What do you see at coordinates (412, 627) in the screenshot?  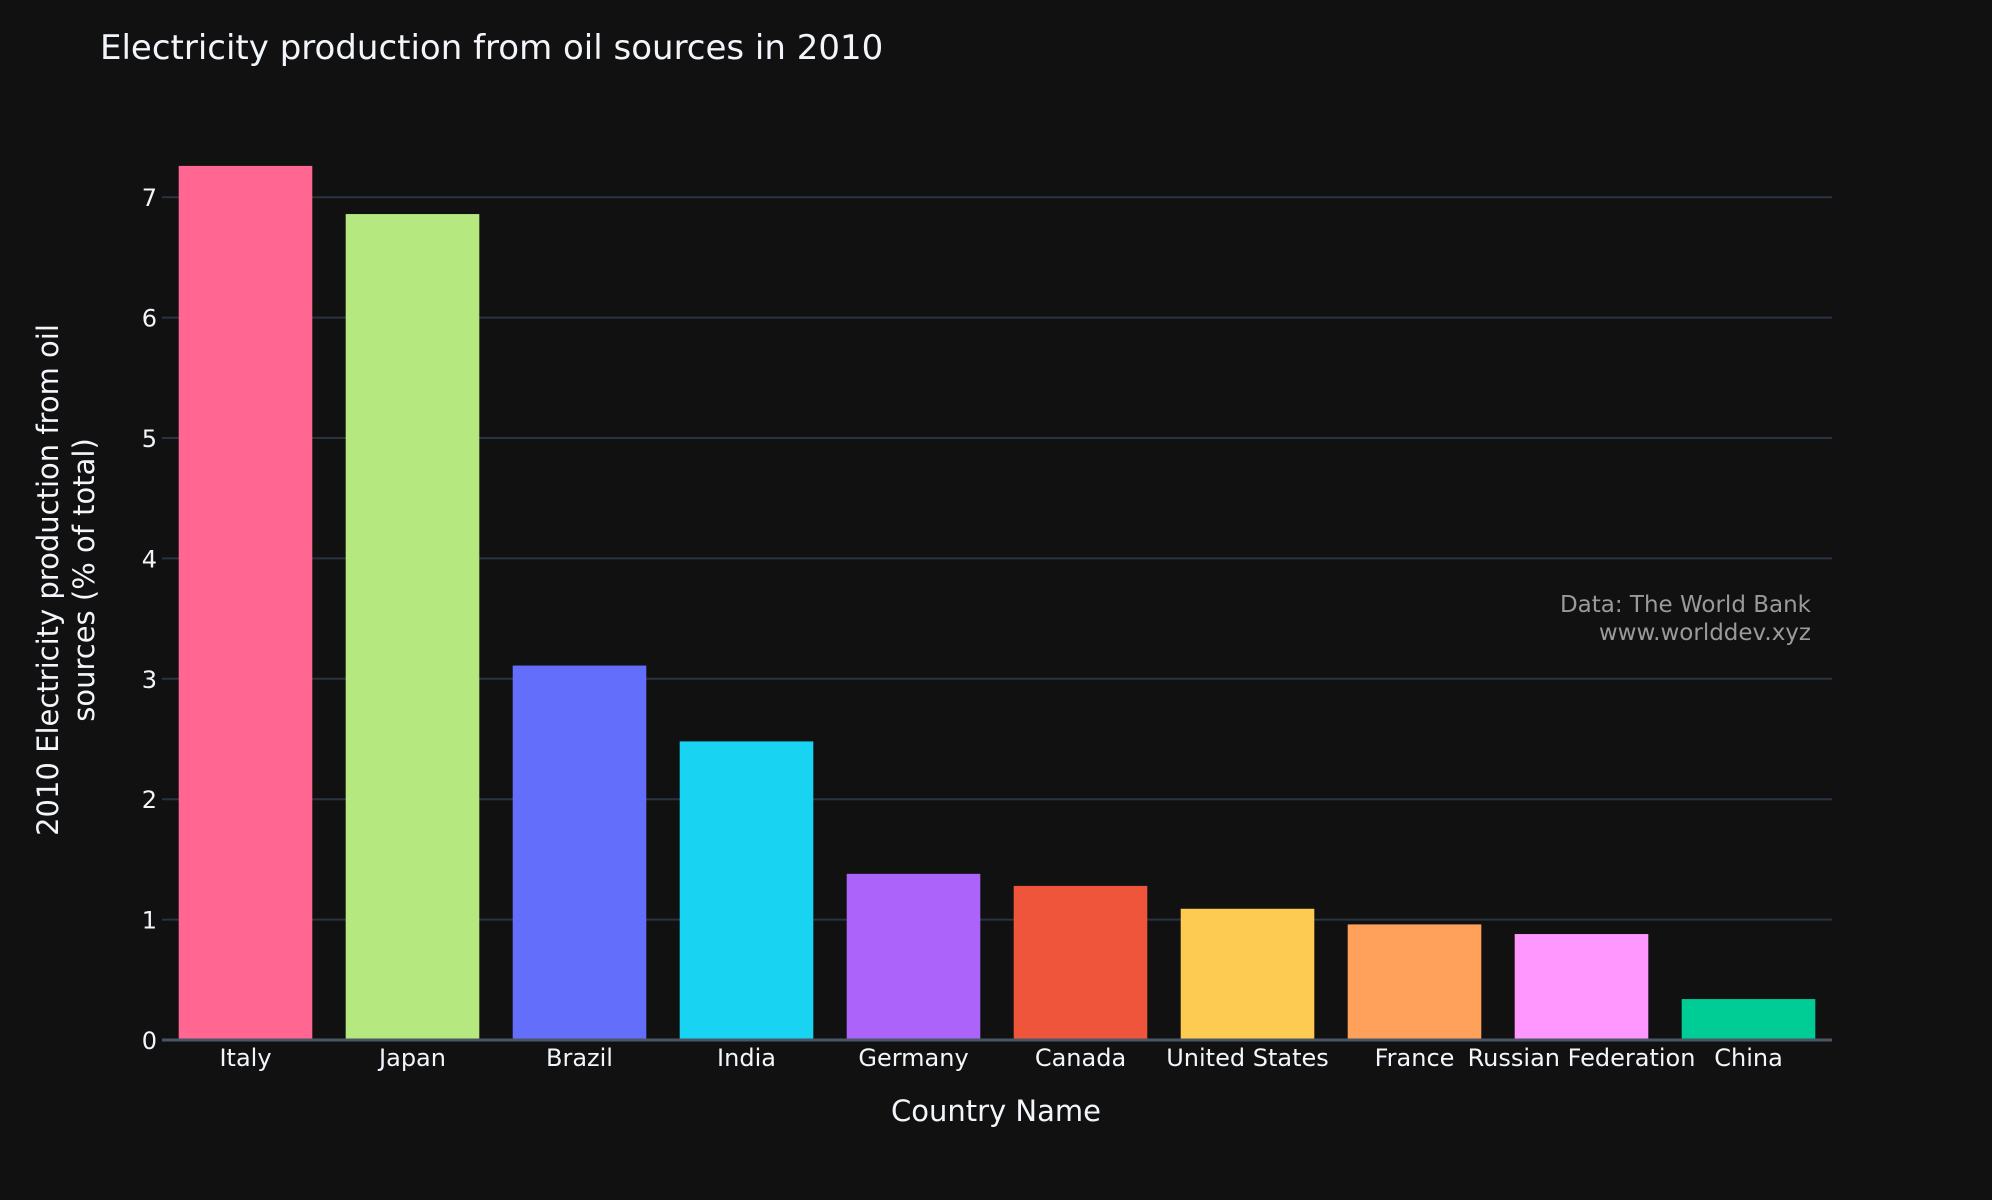 I see `bar-japan` at bounding box center [412, 627].